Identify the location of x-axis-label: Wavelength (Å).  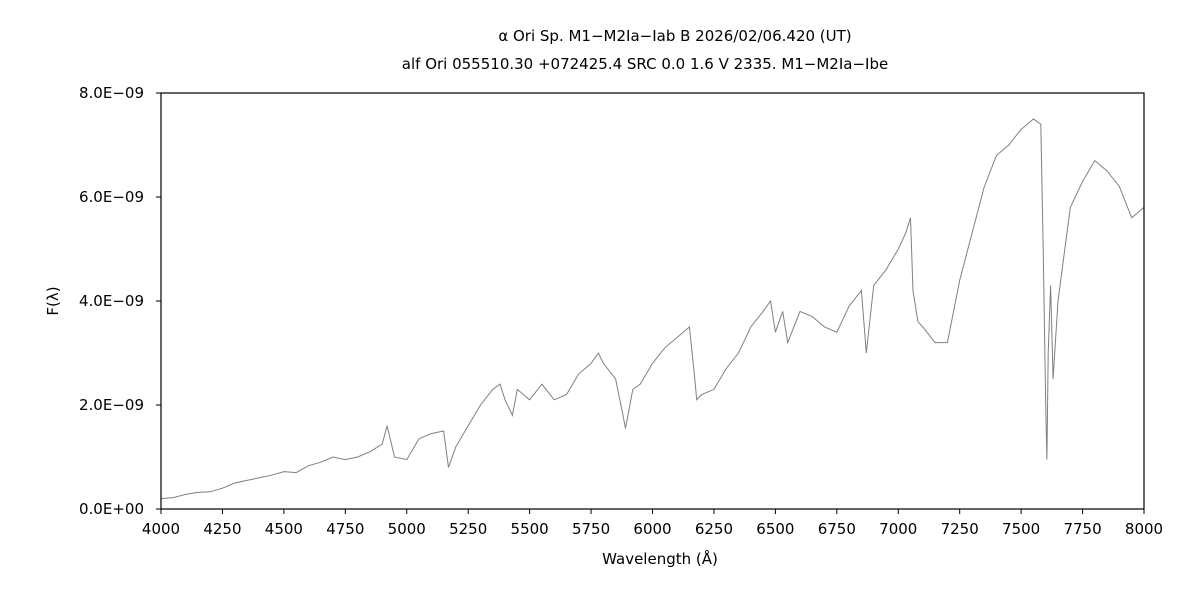
(660, 558).